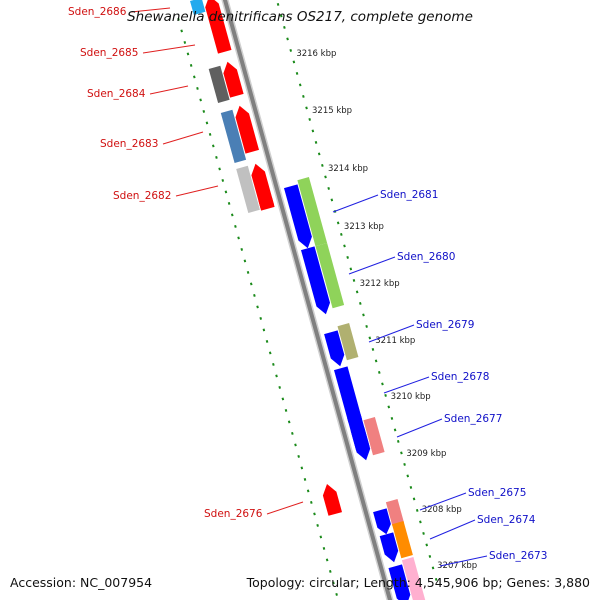 The image size is (600, 600). I want to click on Sden_2673-label: Sden_2673, so click(518, 556).